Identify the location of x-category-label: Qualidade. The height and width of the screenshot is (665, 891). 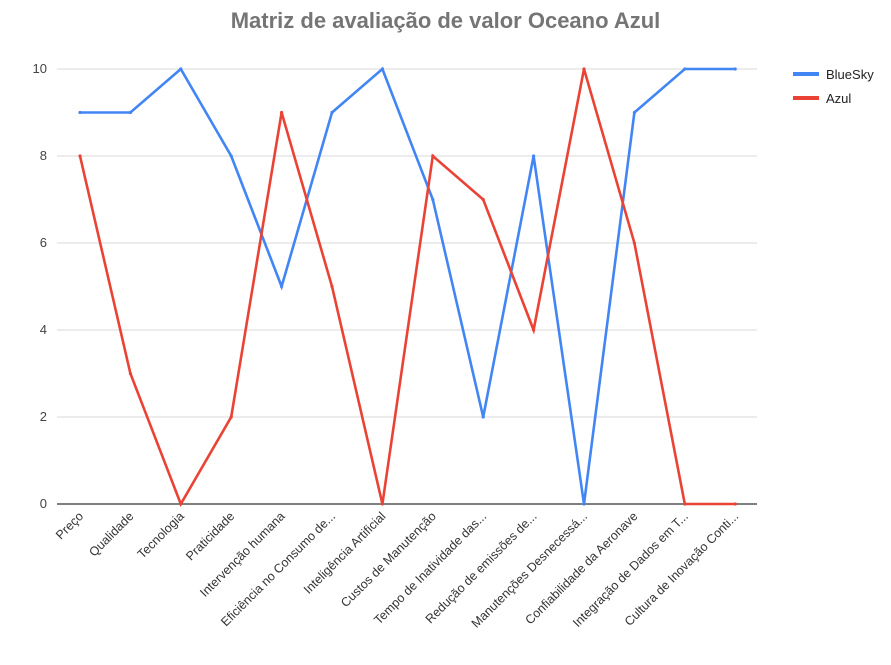
(111, 534).